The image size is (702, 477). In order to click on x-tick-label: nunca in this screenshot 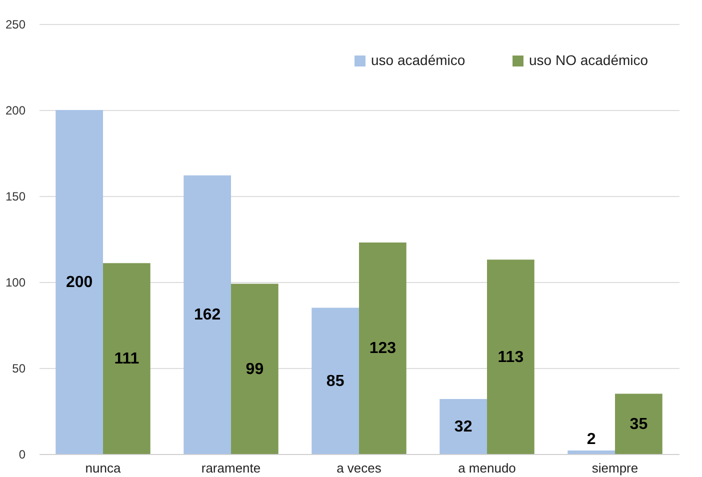, I will do `click(103, 468)`.